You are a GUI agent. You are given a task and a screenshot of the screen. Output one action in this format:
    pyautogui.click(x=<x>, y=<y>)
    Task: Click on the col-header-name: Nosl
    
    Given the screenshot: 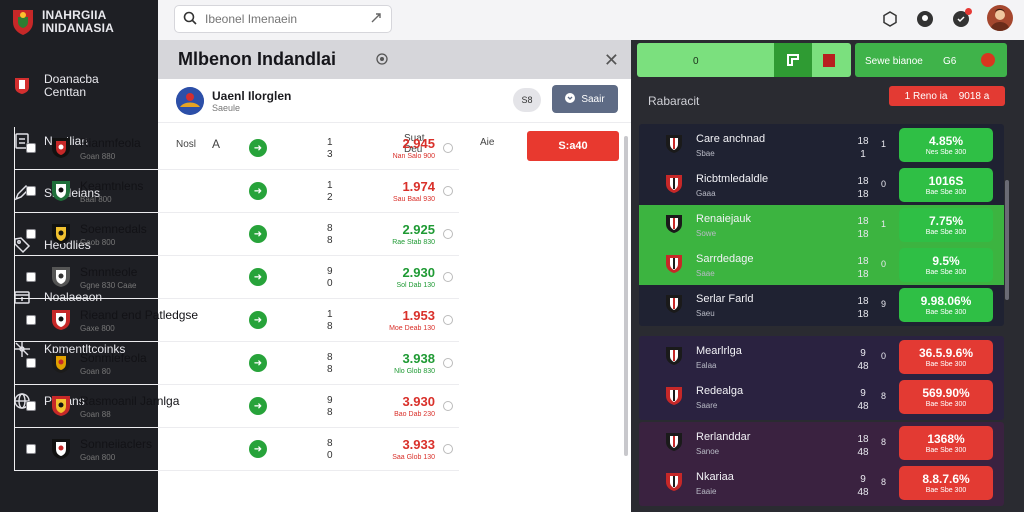 What is the action you would take?
    pyautogui.click(x=186, y=144)
    